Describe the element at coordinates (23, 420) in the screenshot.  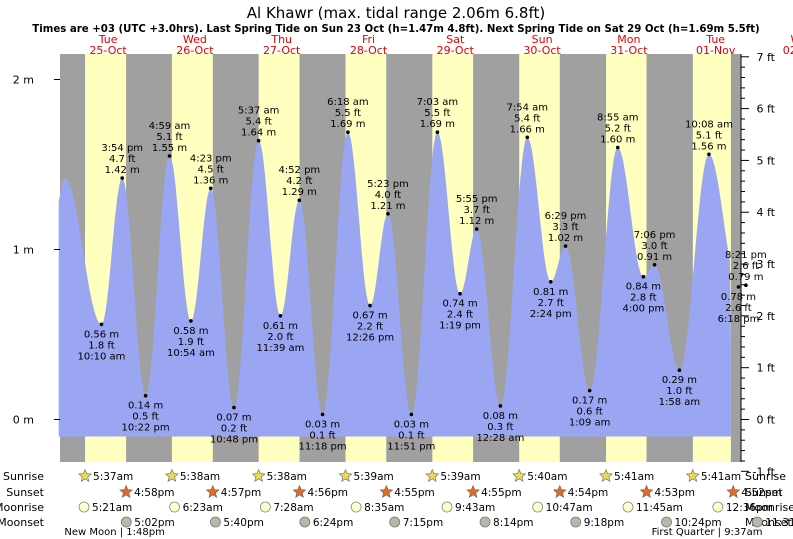
I see `left-tick-label: 0 m` at that location.